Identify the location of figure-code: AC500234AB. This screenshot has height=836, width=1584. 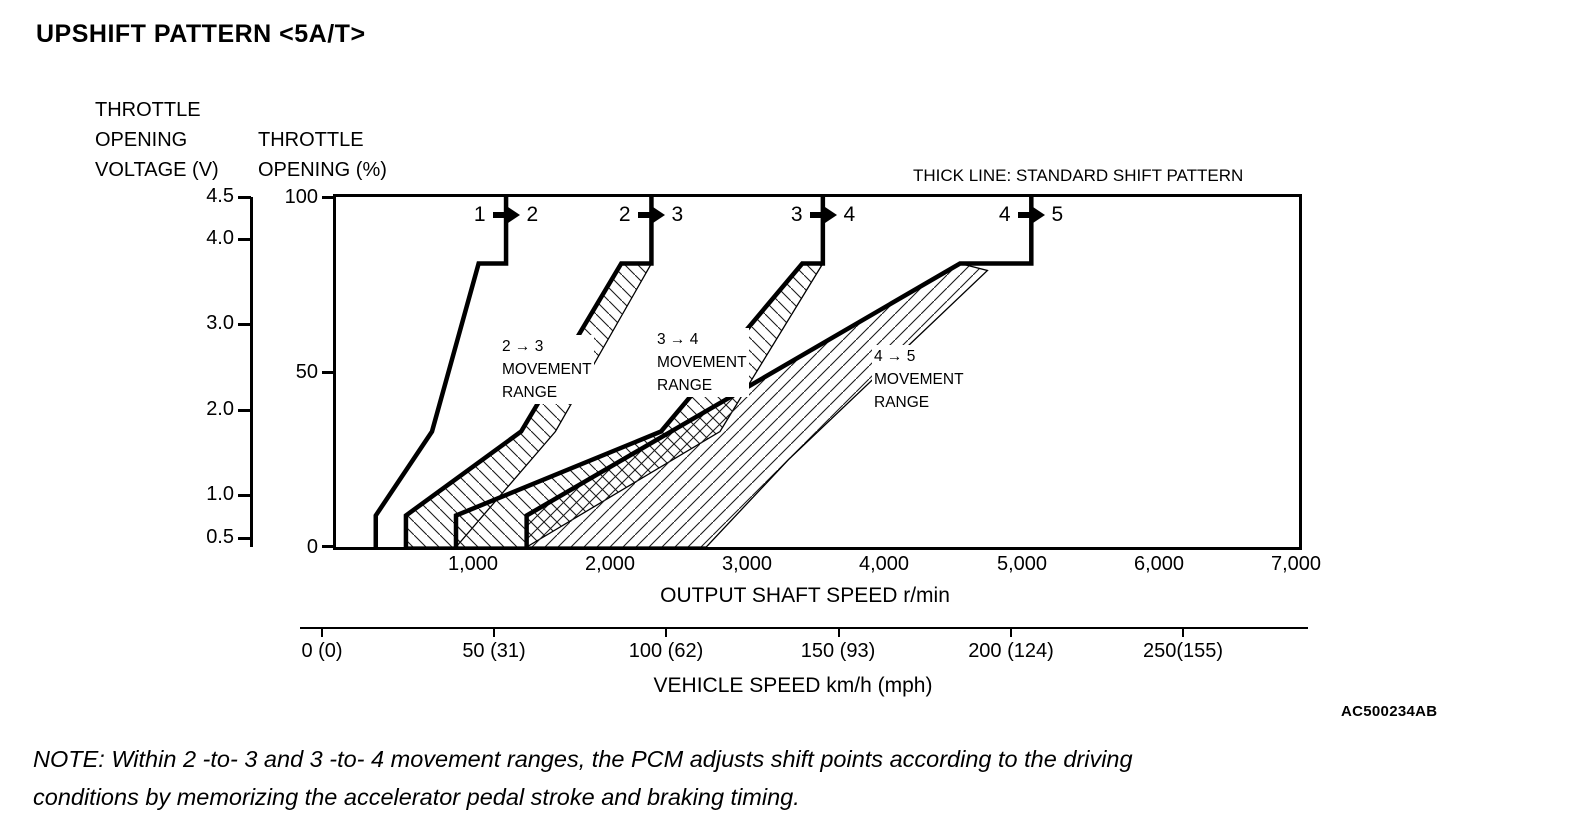
(1389, 711).